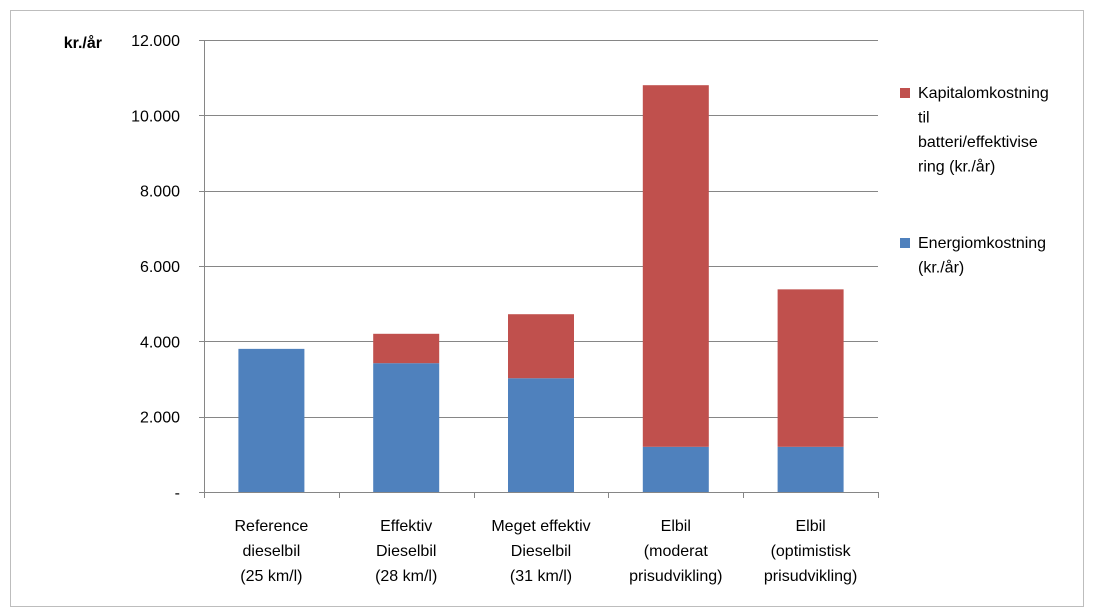 This screenshot has height=612, width=1095. I want to click on x-category-label: Reference, so click(271, 526).